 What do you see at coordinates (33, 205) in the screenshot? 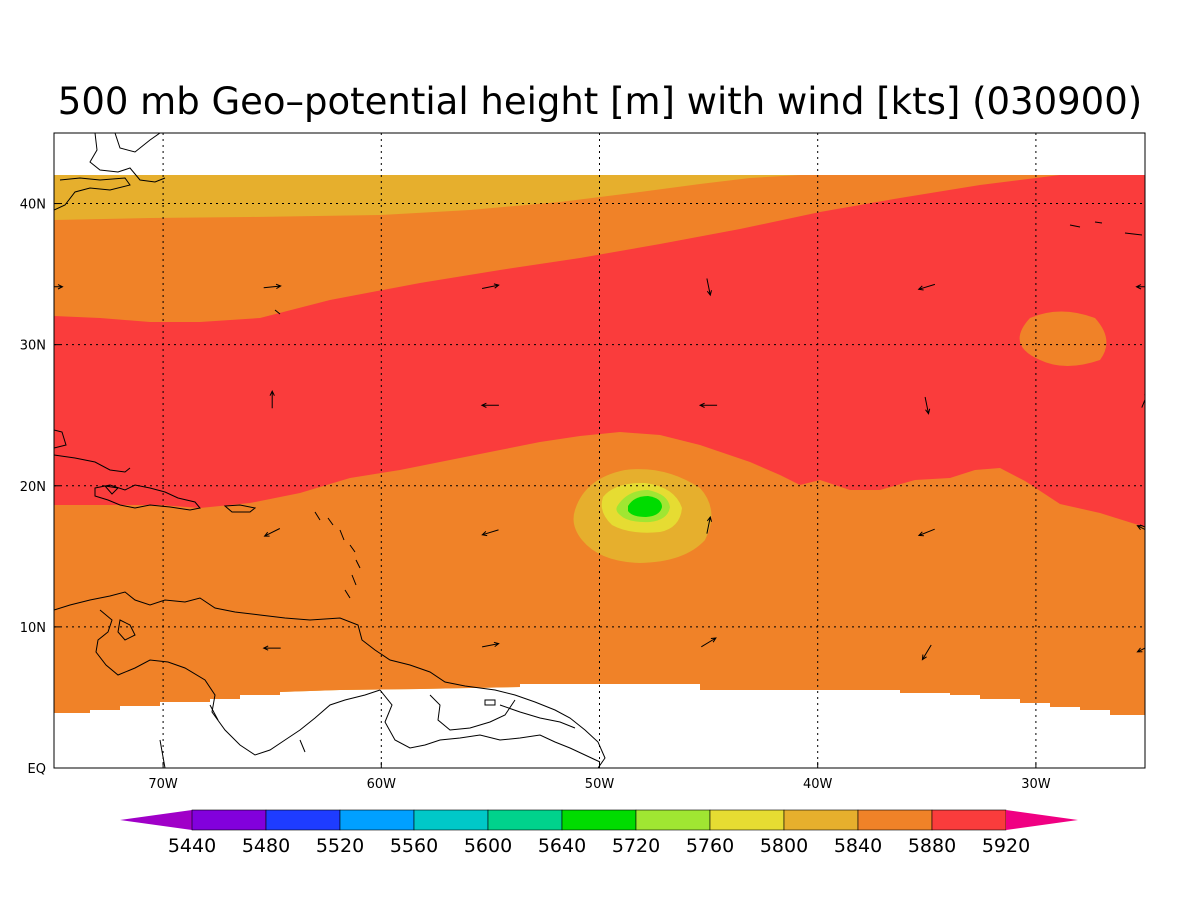
I see `lat-tick-label: 40N` at bounding box center [33, 205].